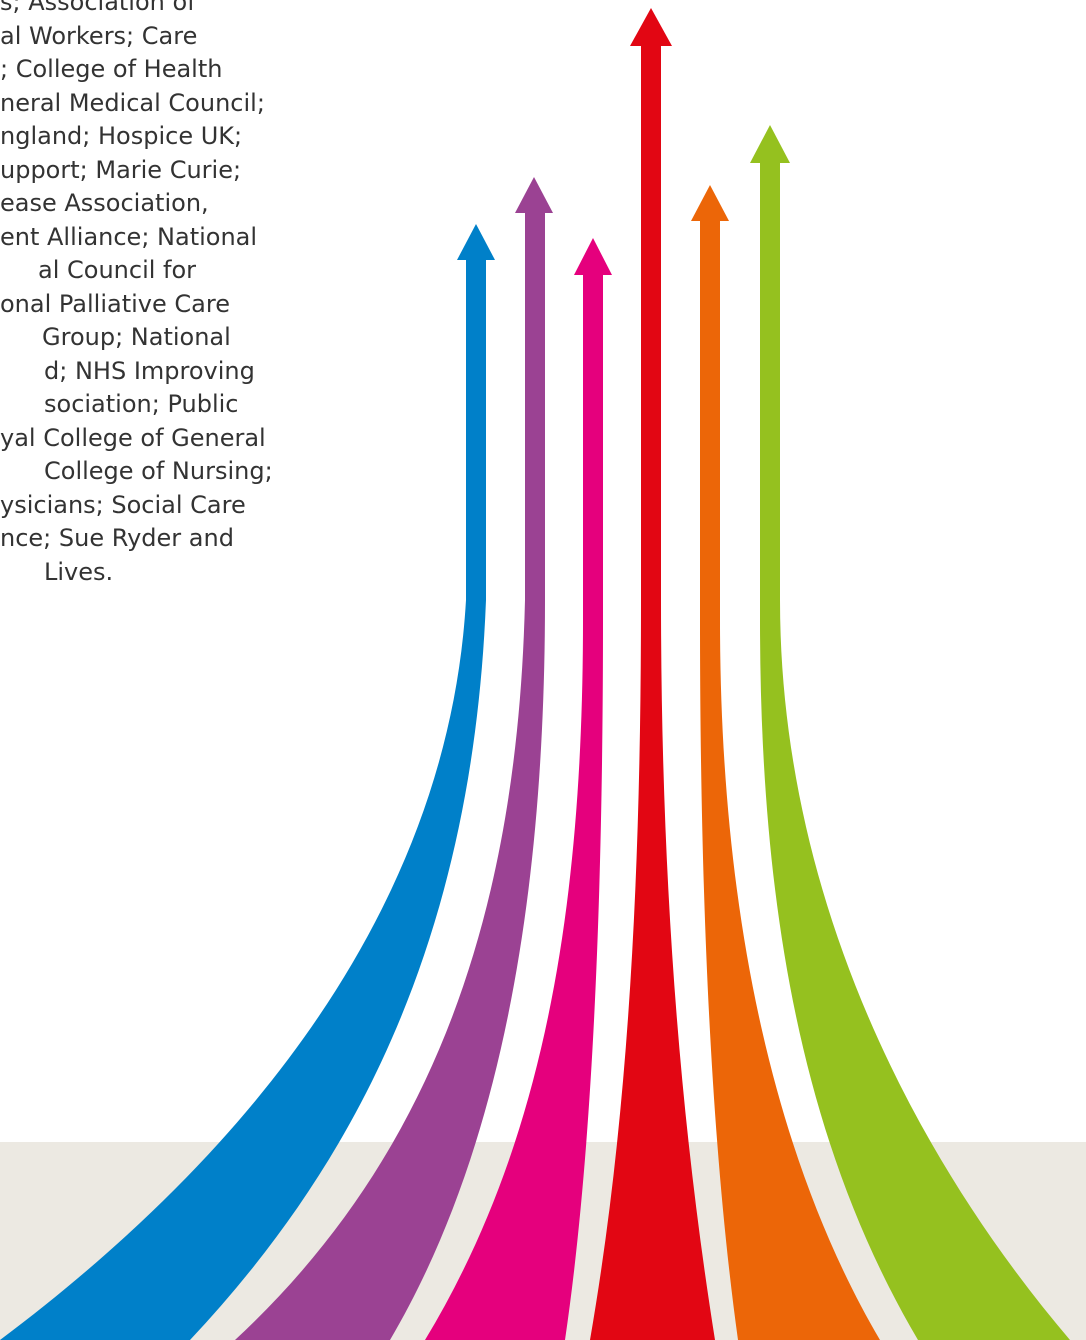 The height and width of the screenshot is (1340, 1086). I want to click on text-line: ent Alliance; National, so click(129, 236).